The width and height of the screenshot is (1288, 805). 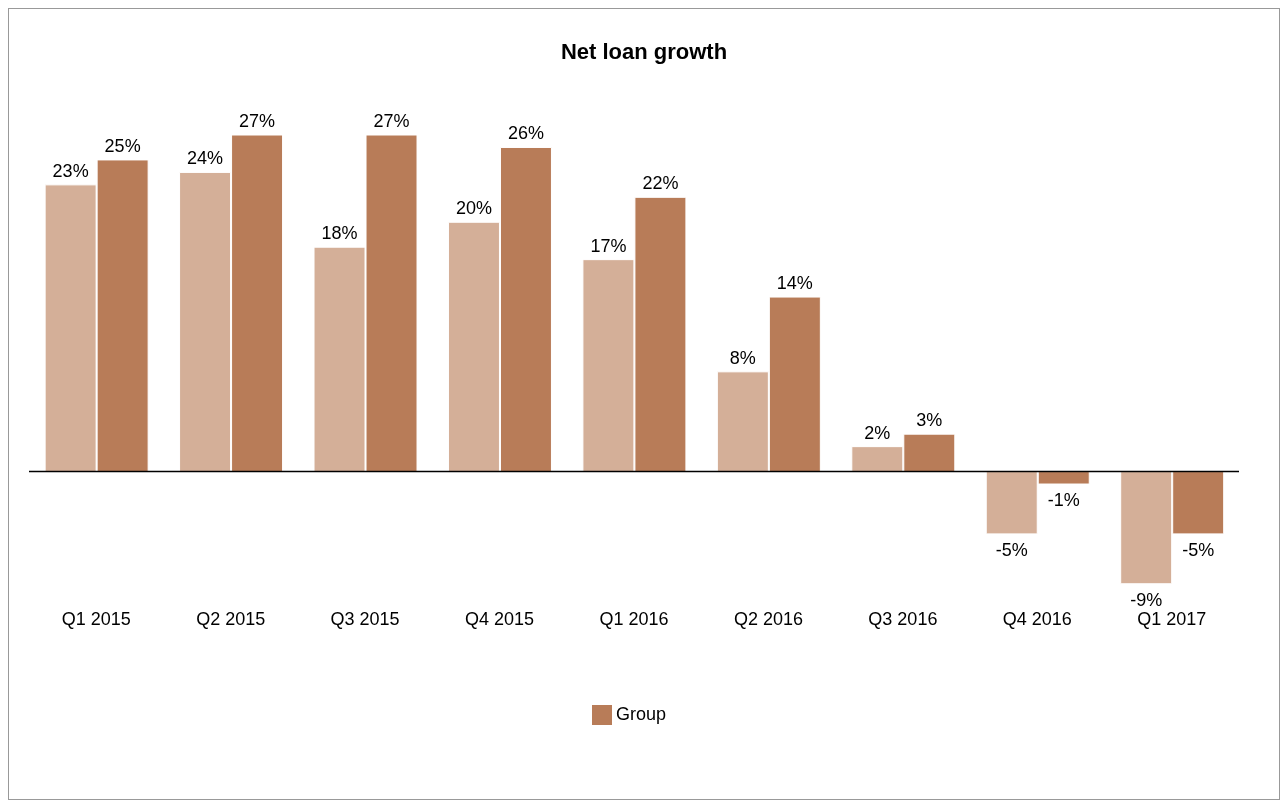 I want to click on x-tick-label: Q3 2016, so click(x=903, y=618).